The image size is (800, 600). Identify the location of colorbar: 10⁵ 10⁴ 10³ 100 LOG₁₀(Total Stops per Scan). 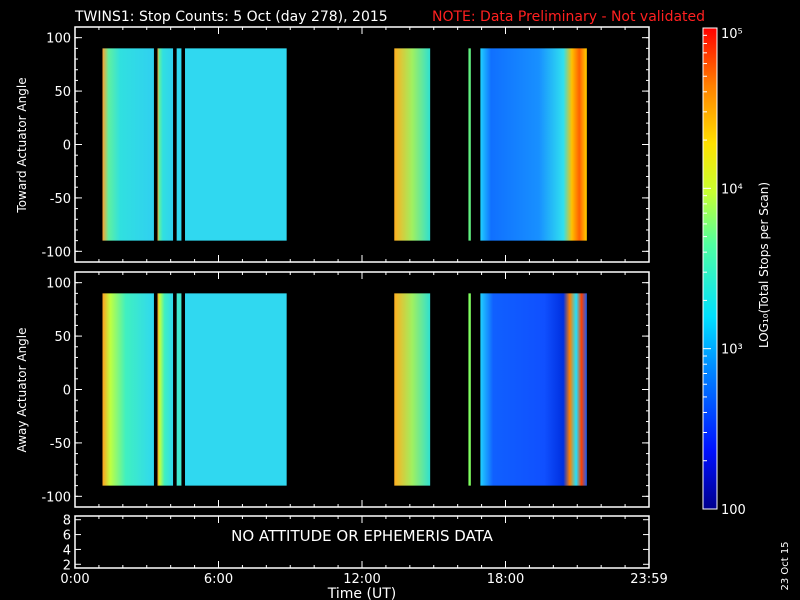
(736, 272).